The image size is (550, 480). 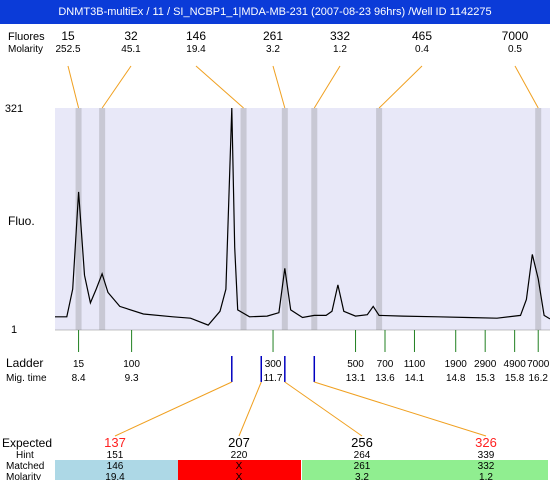 What do you see at coordinates (115, 476) in the screenshot?
I see `matched-molarity-value: 19.4` at bounding box center [115, 476].